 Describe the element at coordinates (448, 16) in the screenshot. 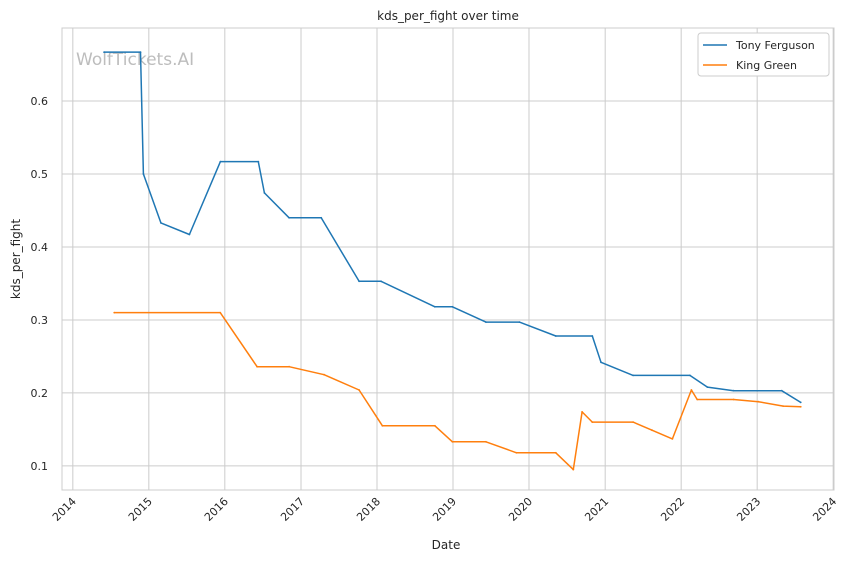

I see `chart-title: kds_per_fight over time` at that location.